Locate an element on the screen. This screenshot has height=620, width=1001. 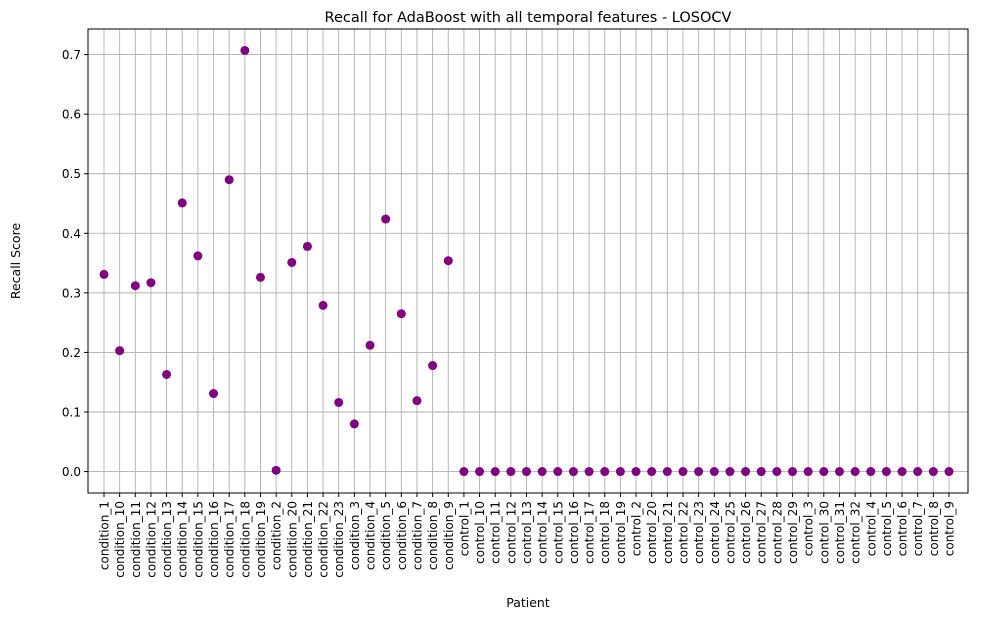
x-tick-label: control_19 is located at coordinates (621, 532).